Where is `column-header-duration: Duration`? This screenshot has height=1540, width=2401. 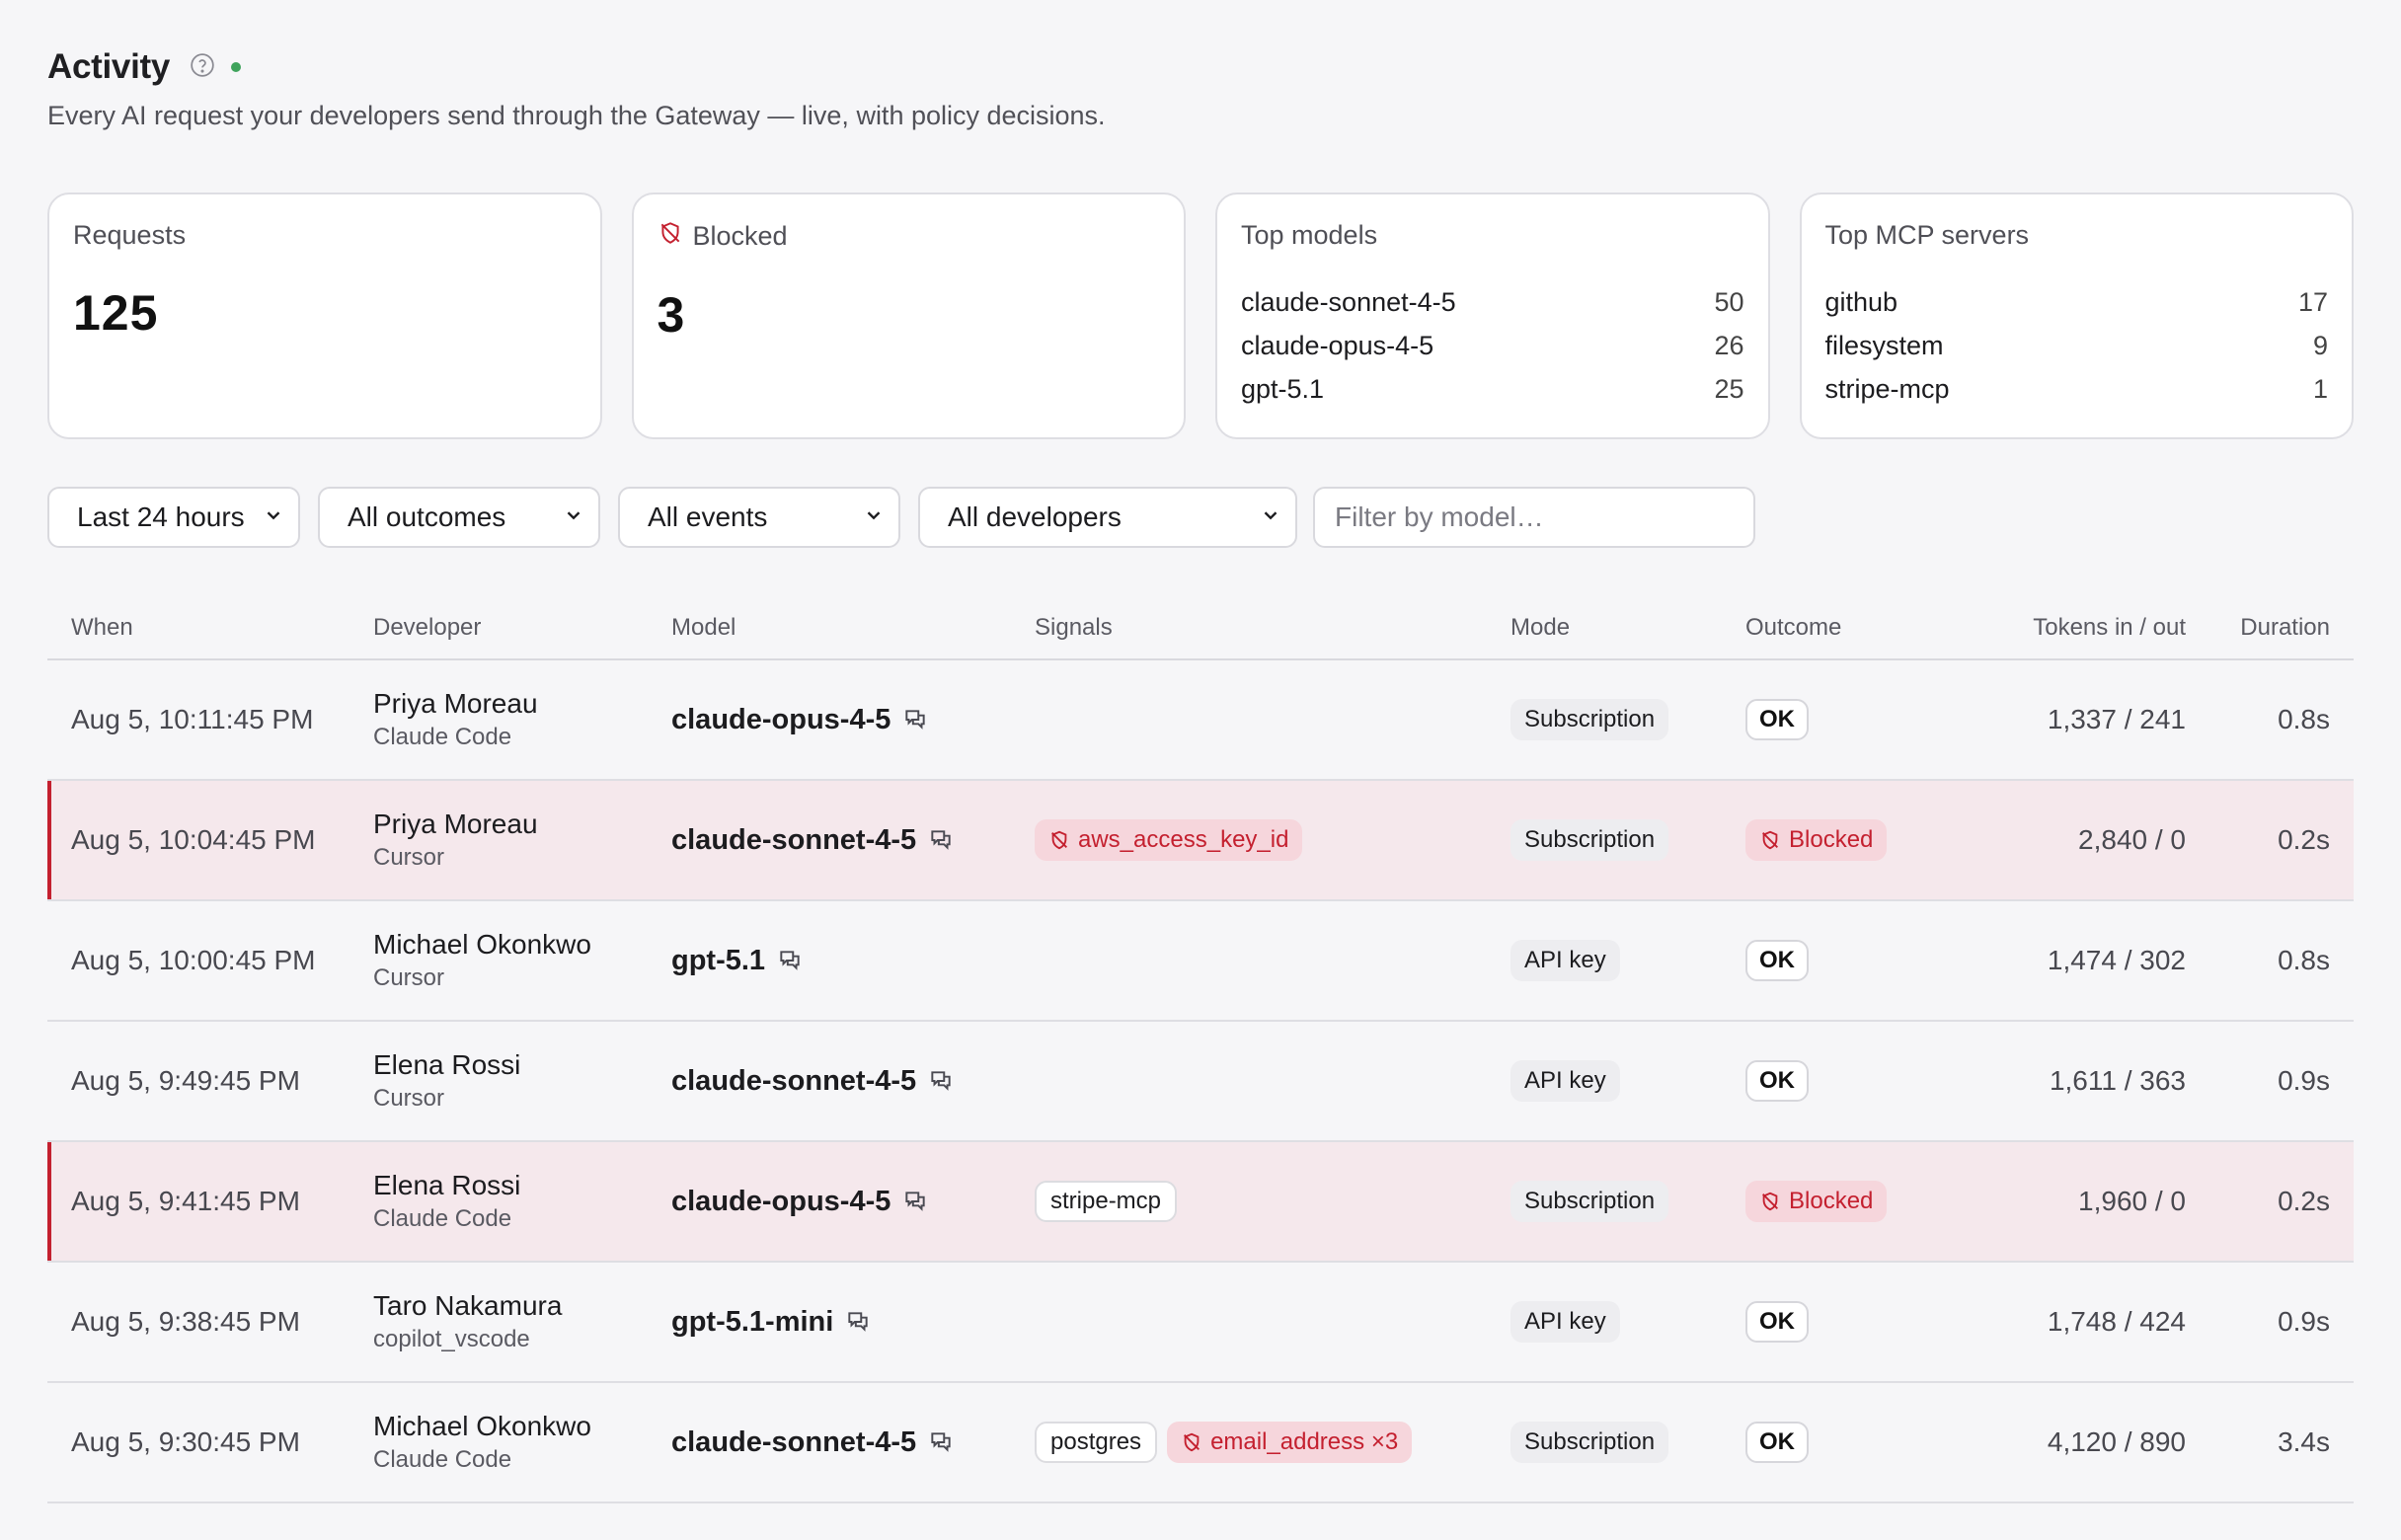 column-header-duration: Duration is located at coordinates (2285, 627).